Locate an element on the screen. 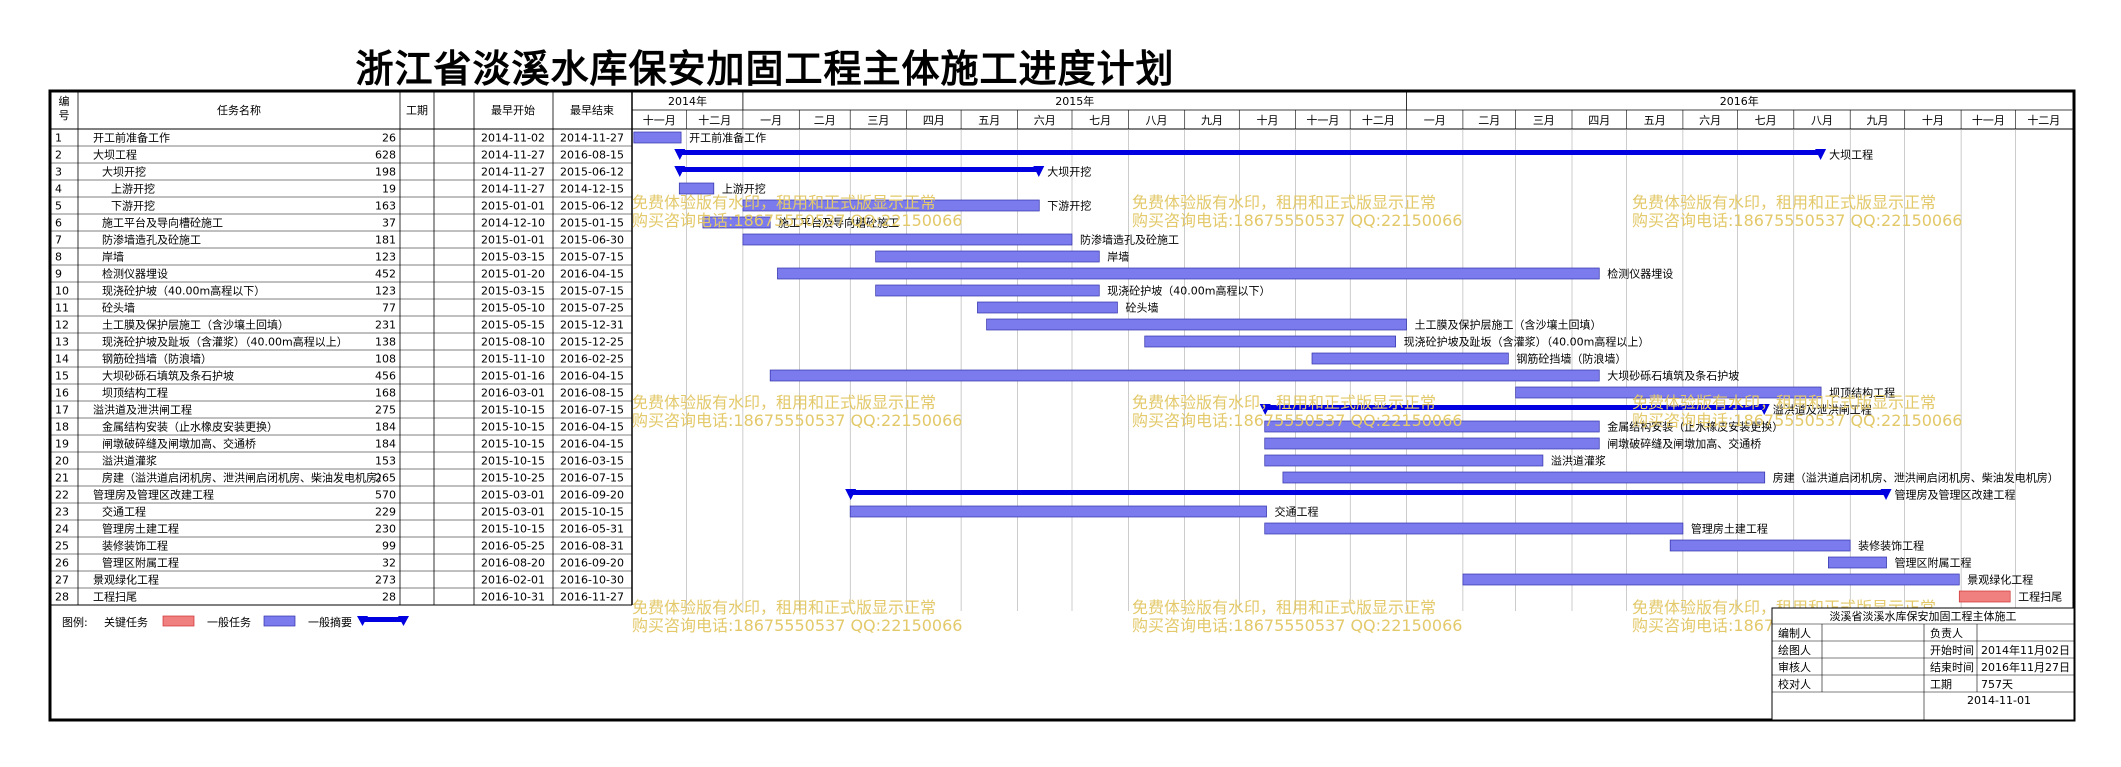 The height and width of the screenshot is (767, 2121). task-end: 2015-06-12 is located at coordinates (592, 172).